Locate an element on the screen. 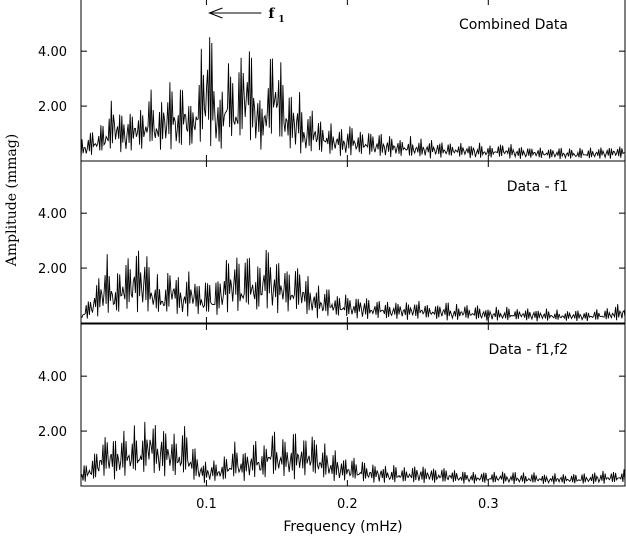 The width and height of the screenshot is (626, 537). y-axis-label: Amplitude (mmag) is located at coordinates (12, 200).